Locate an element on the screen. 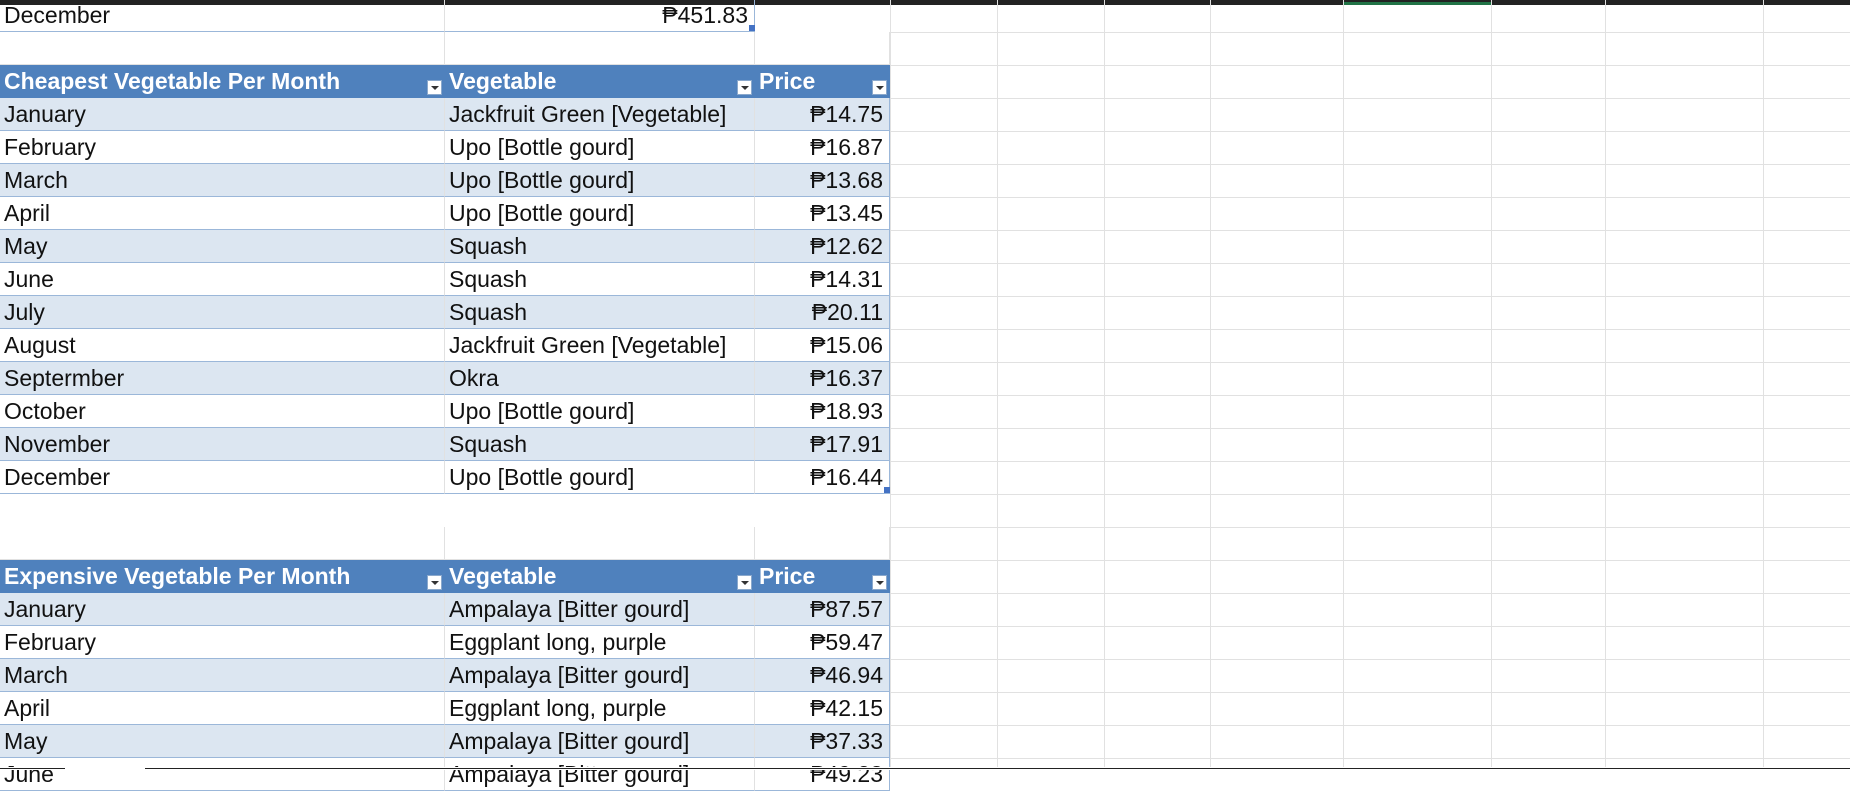 This screenshot has height=791, width=1850. price-cell: ₱13.68 is located at coordinates (822, 180).